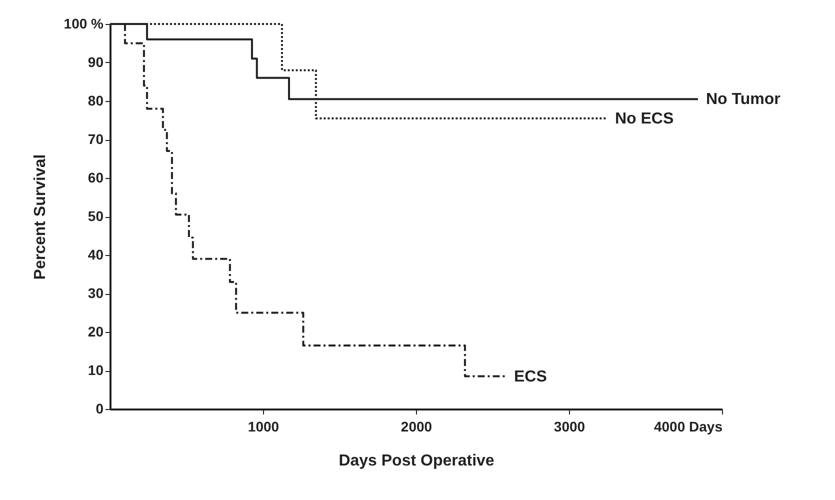 This screenshot has width=835, height=500. Describe the element at coordinates (570, 426) in the screenshot. I see `x-tick-label: 3000` at that location.